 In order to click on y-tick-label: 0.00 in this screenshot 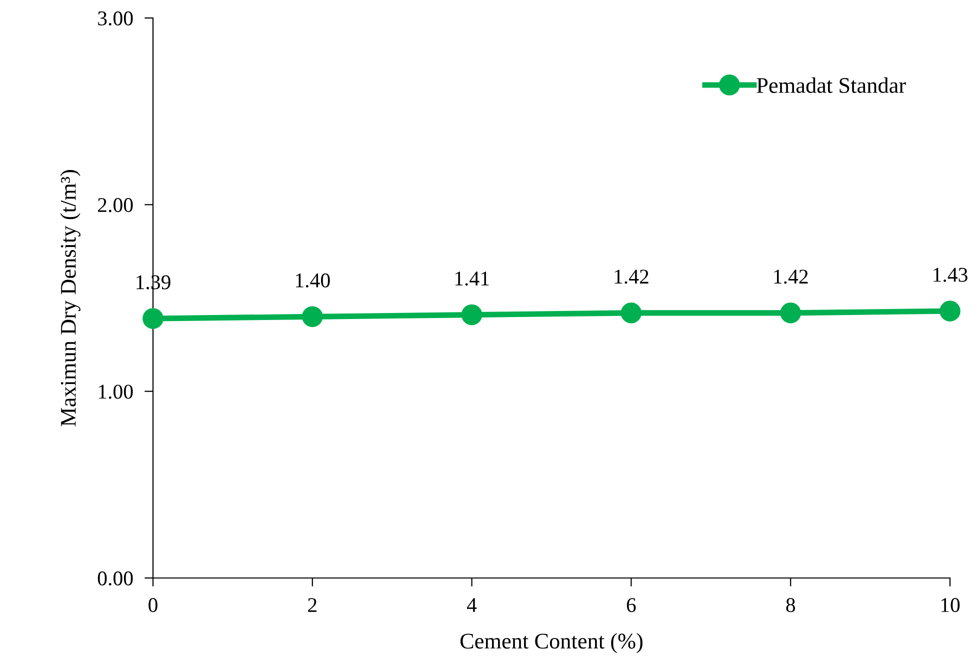, I will do `click(115, 578)`.